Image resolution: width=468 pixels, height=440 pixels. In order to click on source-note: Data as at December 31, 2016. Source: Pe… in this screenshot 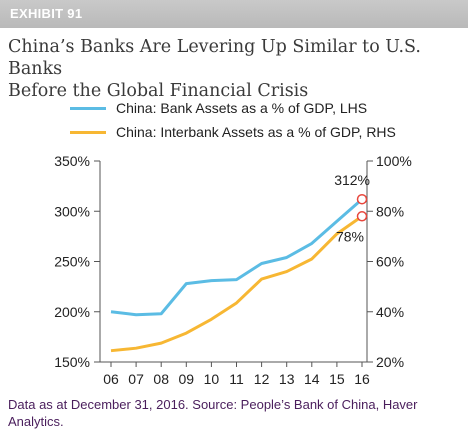, I will do `click(213, 413)`.